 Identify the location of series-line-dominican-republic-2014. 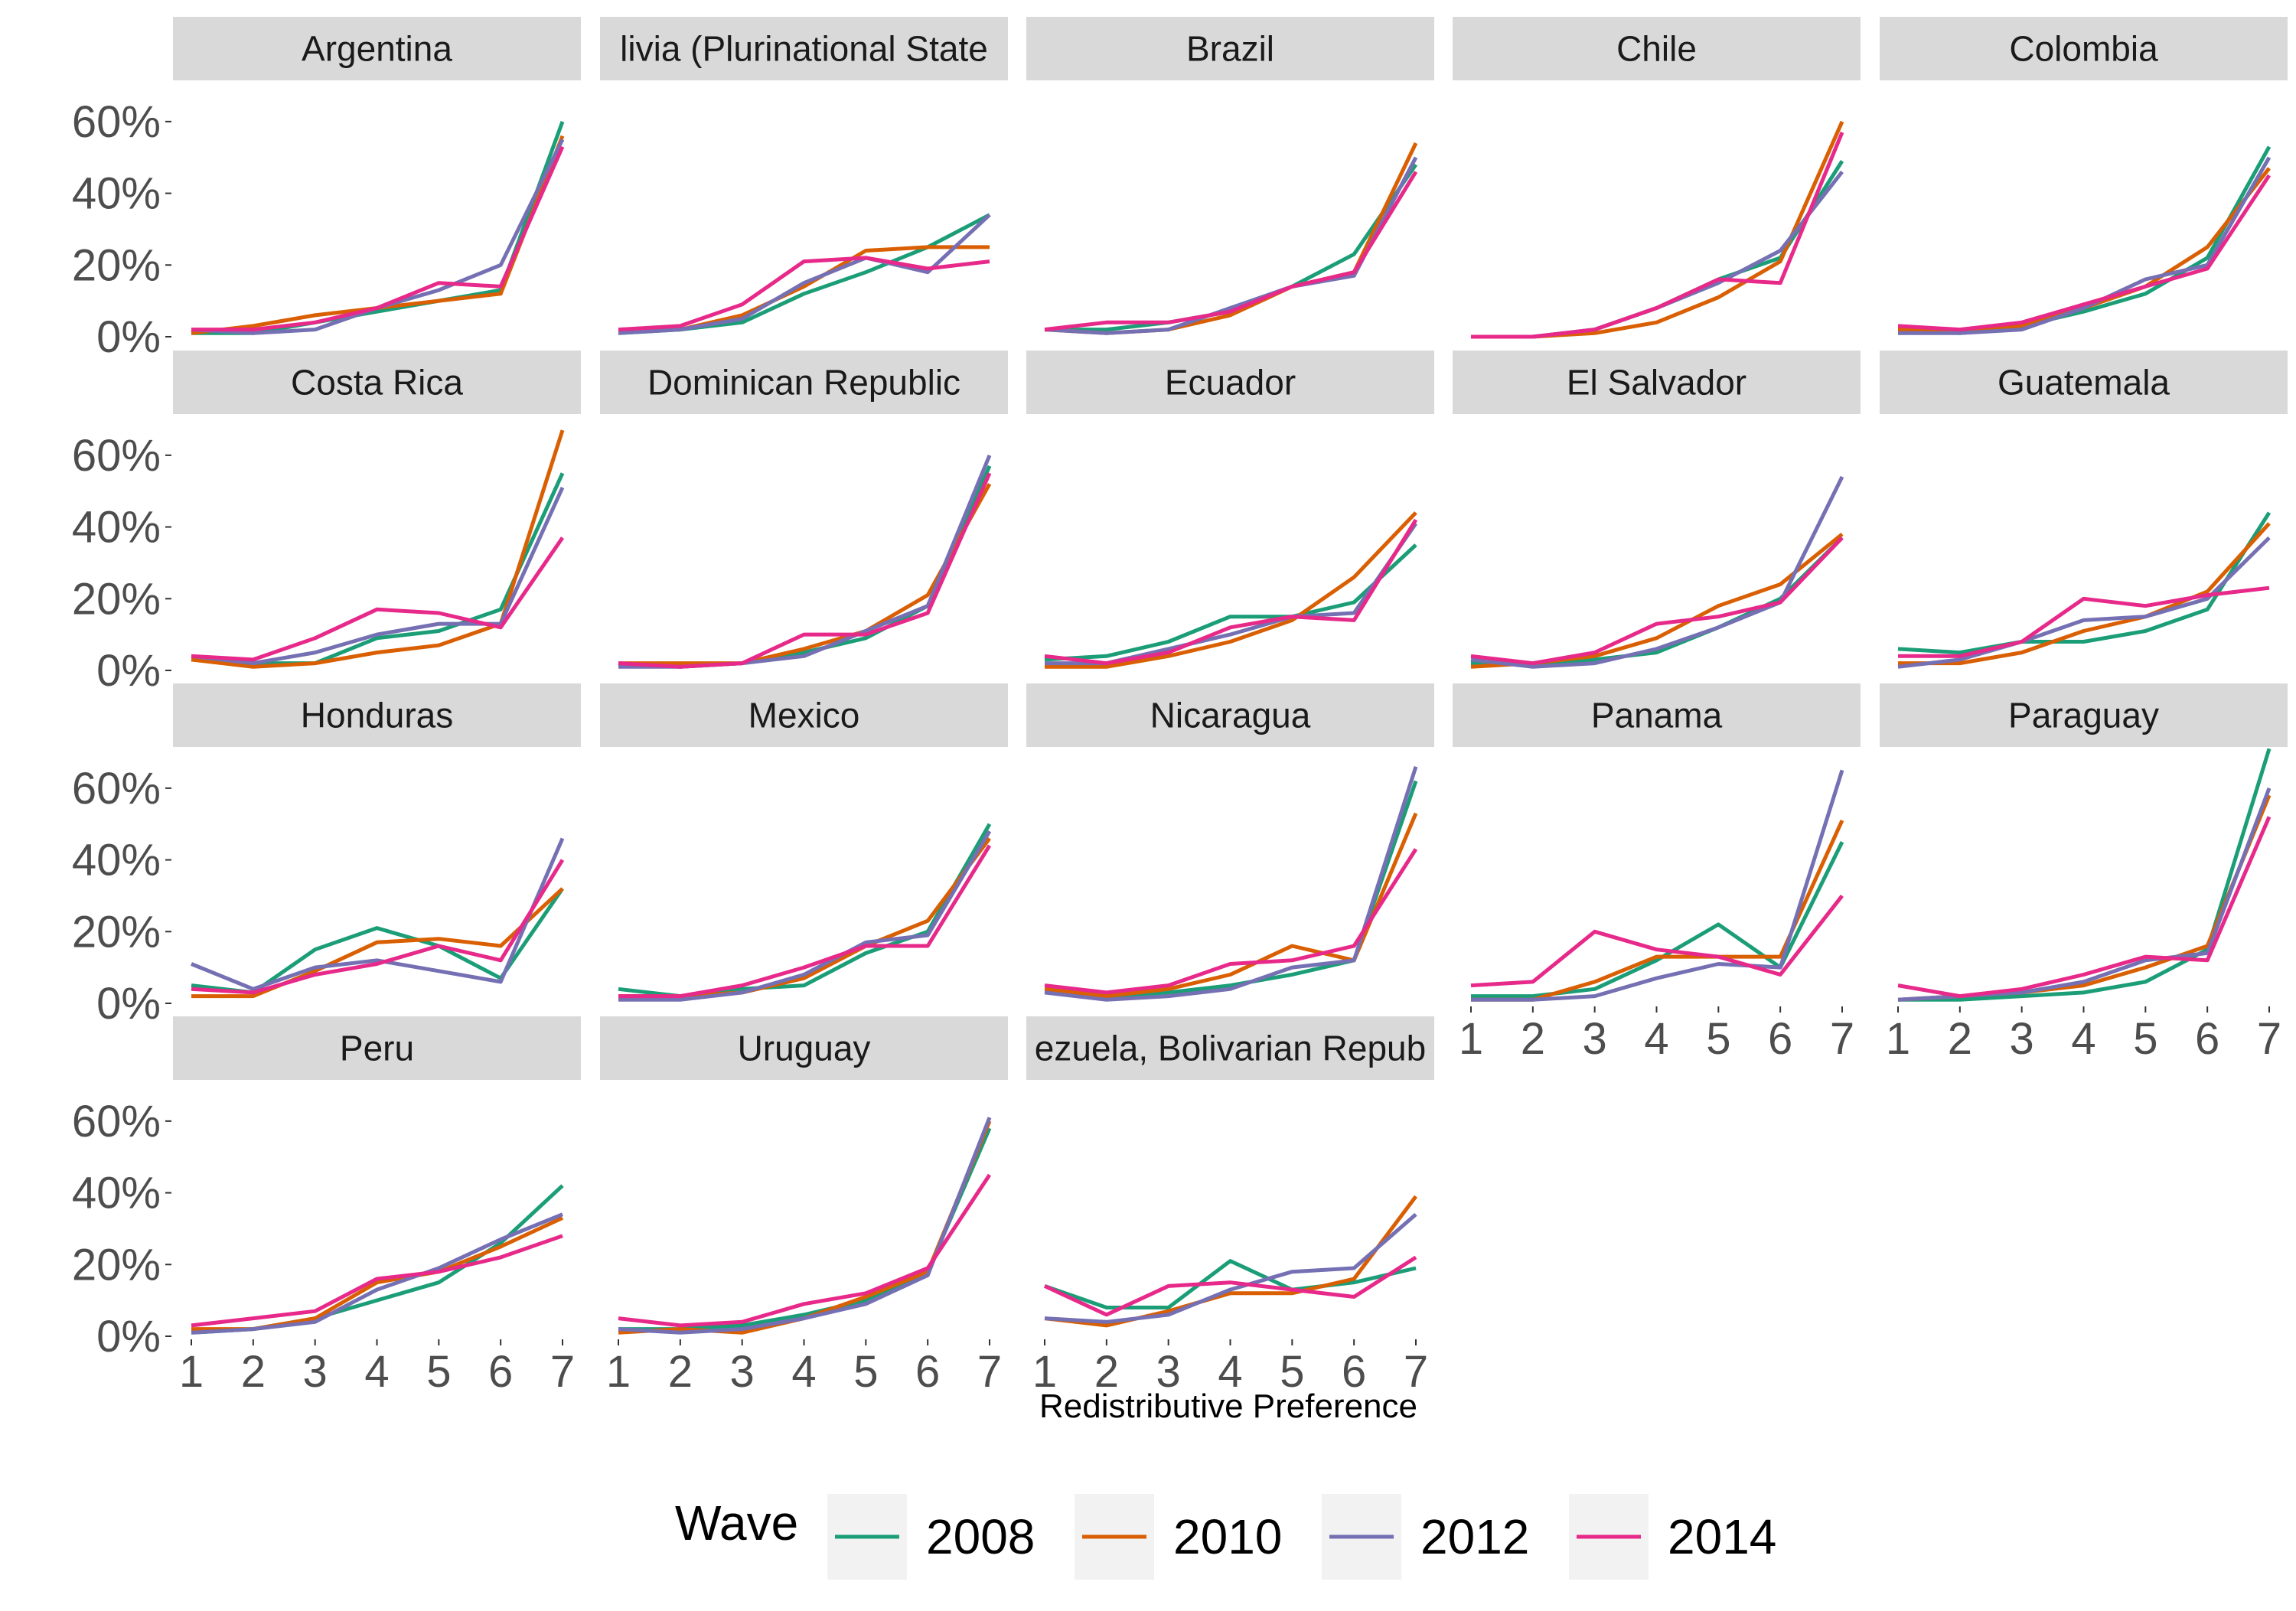
(805, 570).